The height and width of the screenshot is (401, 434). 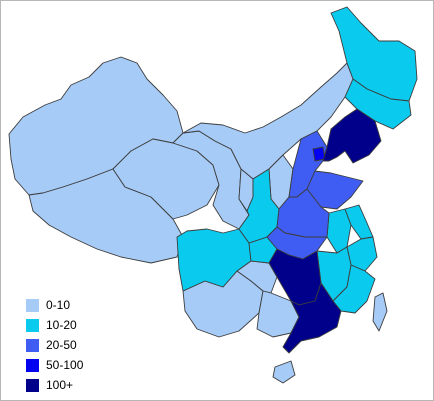 I want to click on region-liaoning, so click(x=352, y=136).